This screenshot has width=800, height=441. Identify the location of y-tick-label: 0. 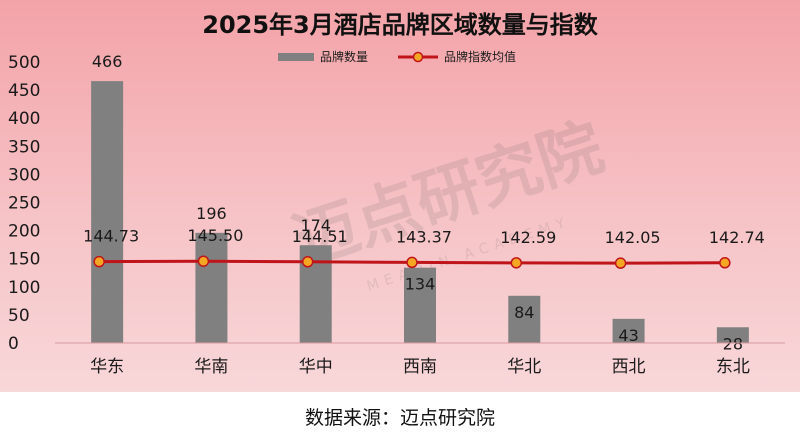
(13, 344).